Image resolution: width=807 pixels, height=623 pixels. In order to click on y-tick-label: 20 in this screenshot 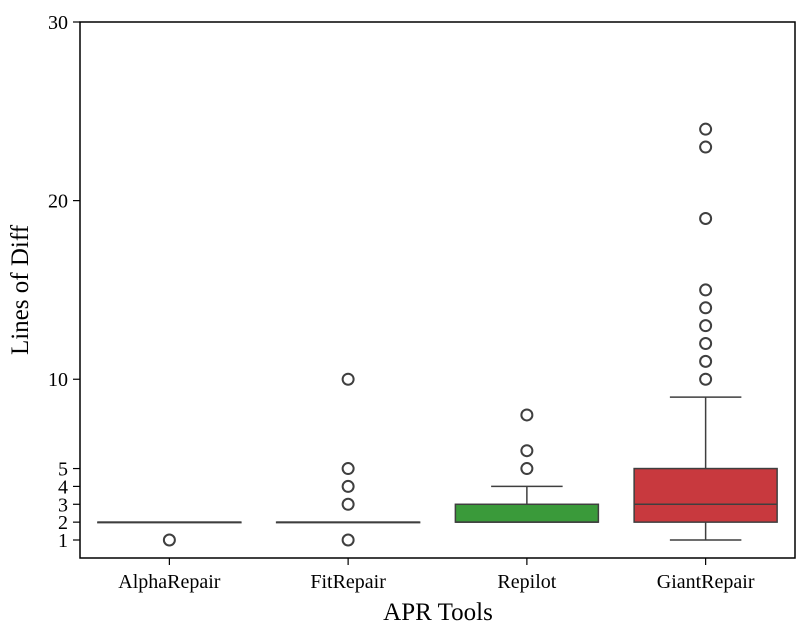, I will do `click(58, 202)`.